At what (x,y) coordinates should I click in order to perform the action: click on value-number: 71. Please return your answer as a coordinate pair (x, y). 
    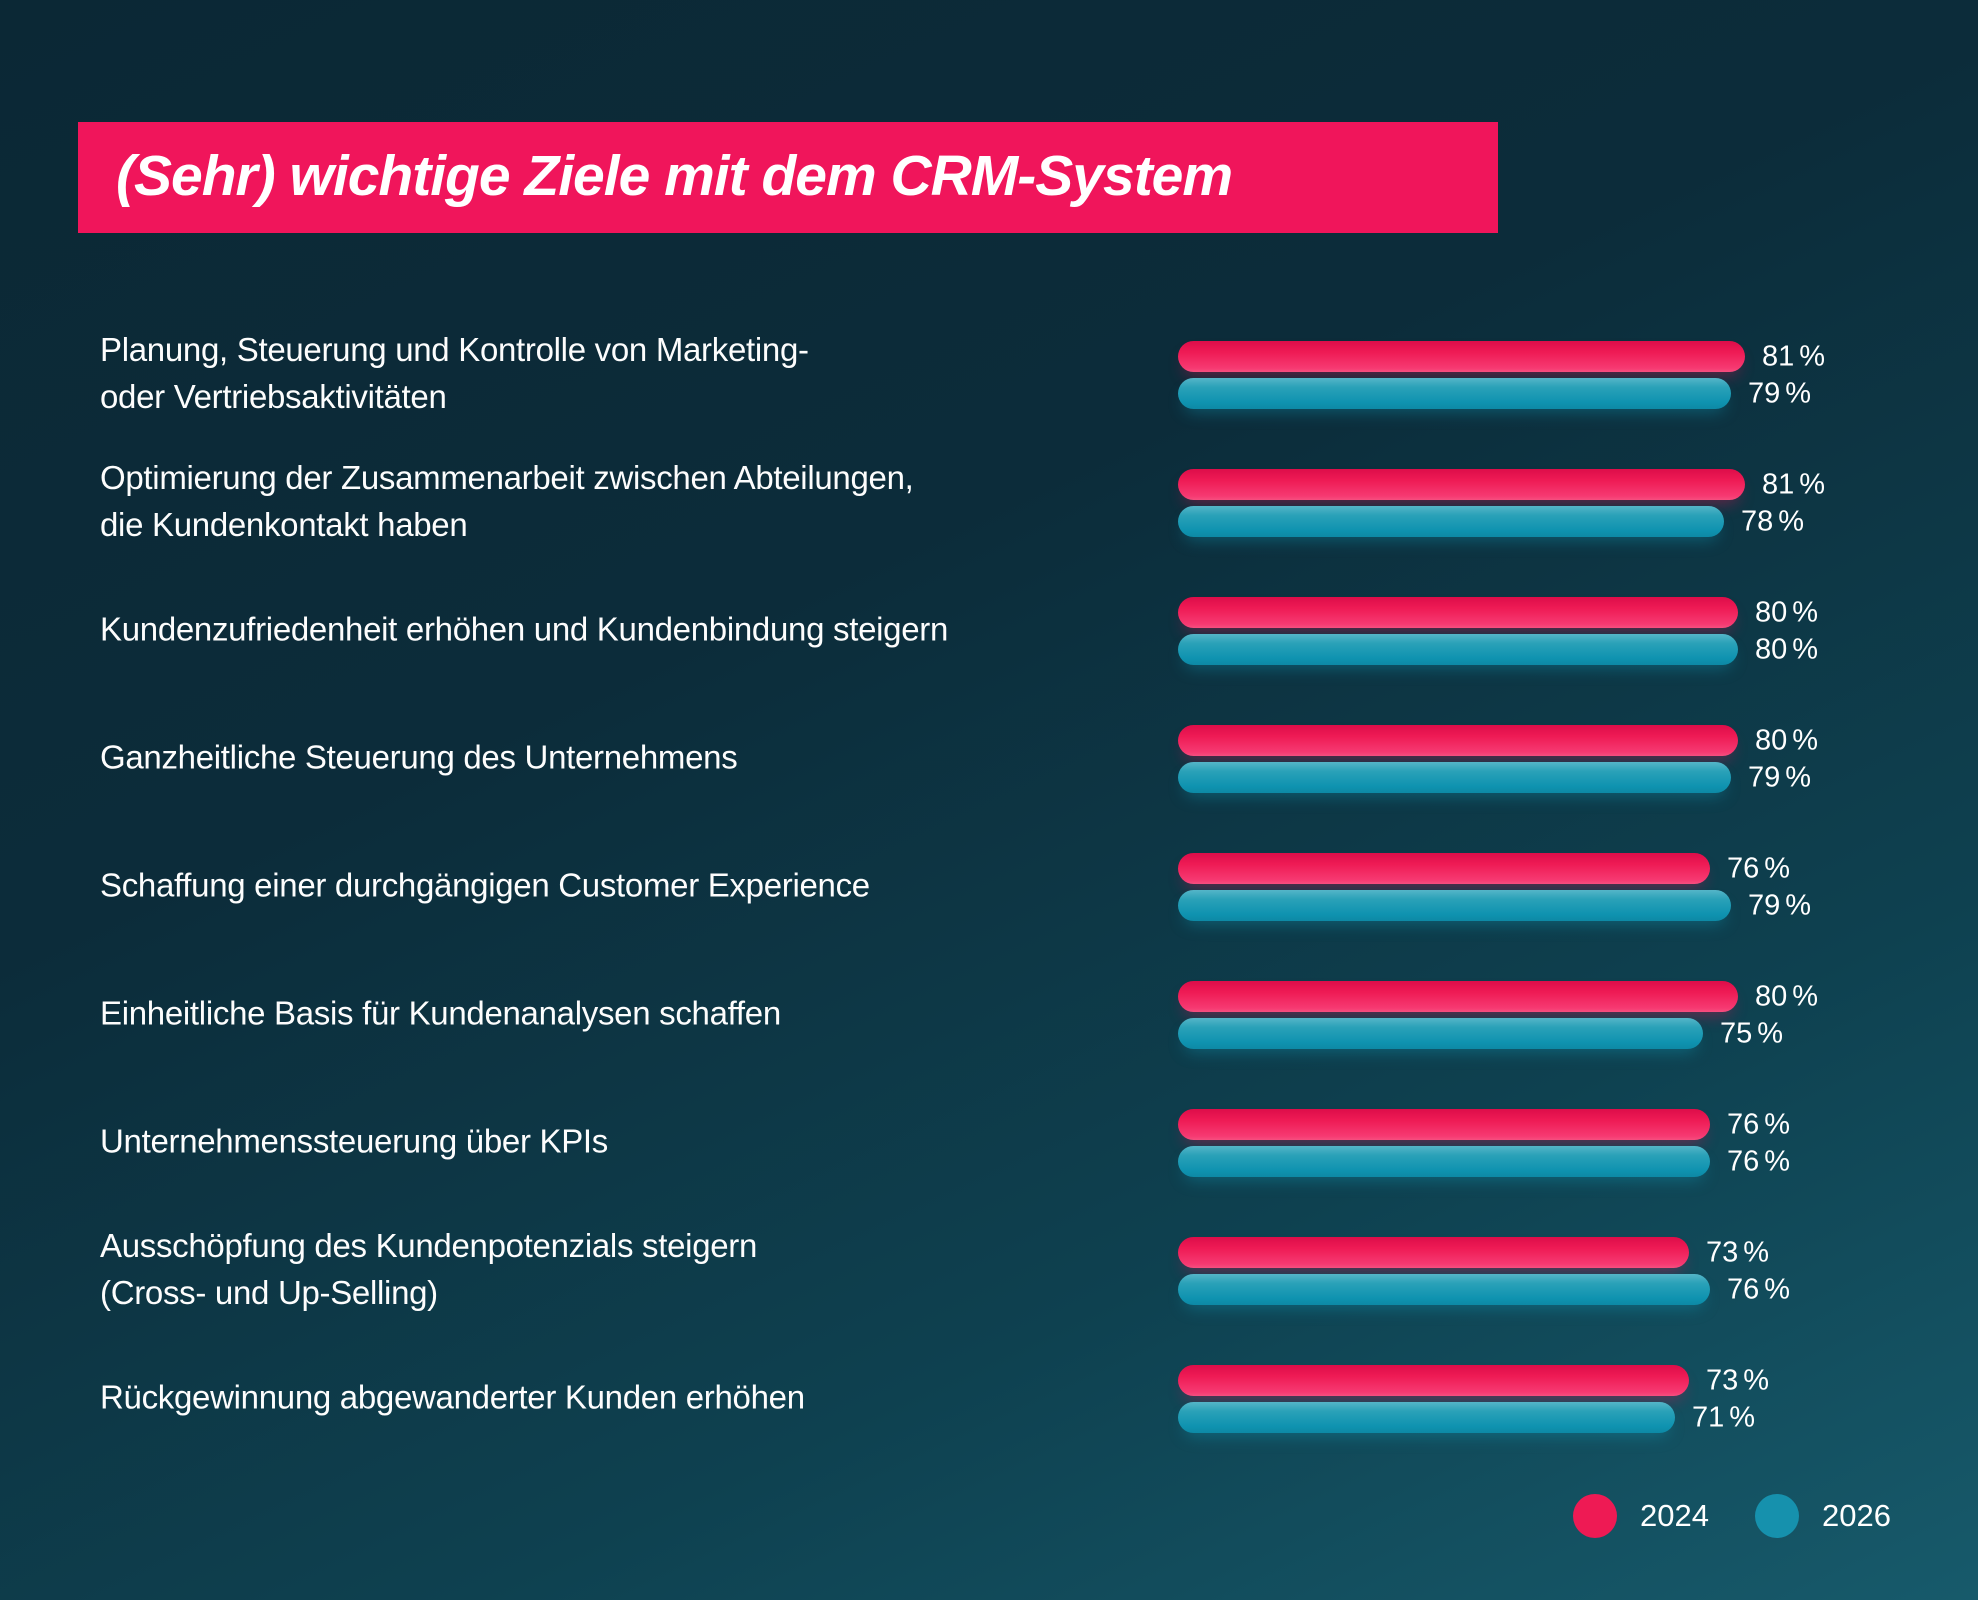
    Looking at the image, I should click on (1708, 1417).